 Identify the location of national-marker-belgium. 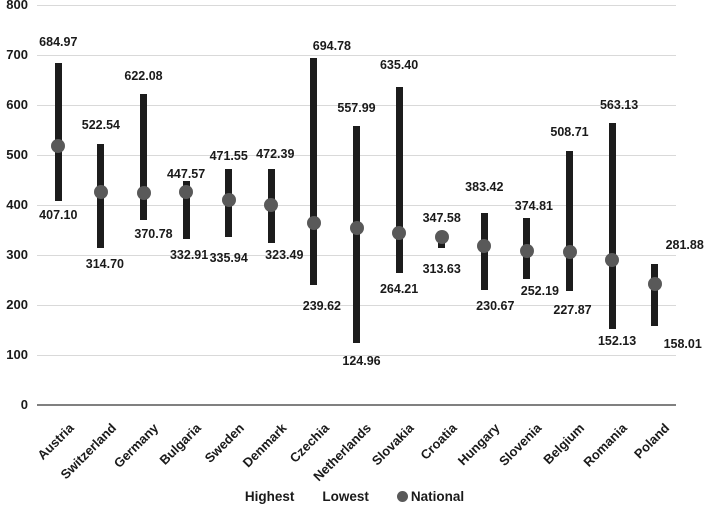
(569, 252).